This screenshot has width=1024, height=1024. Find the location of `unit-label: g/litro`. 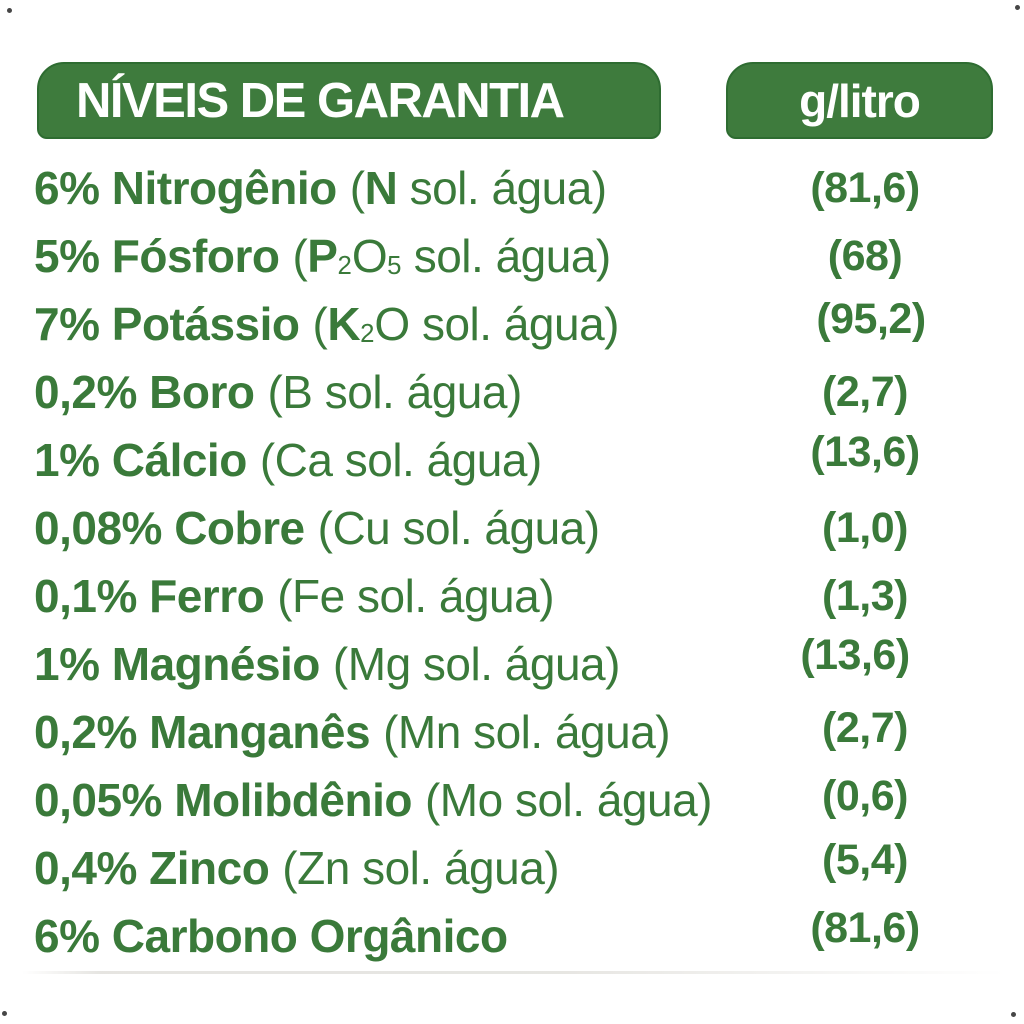

unit-label: g/litro is located at coordinates (860, 100).